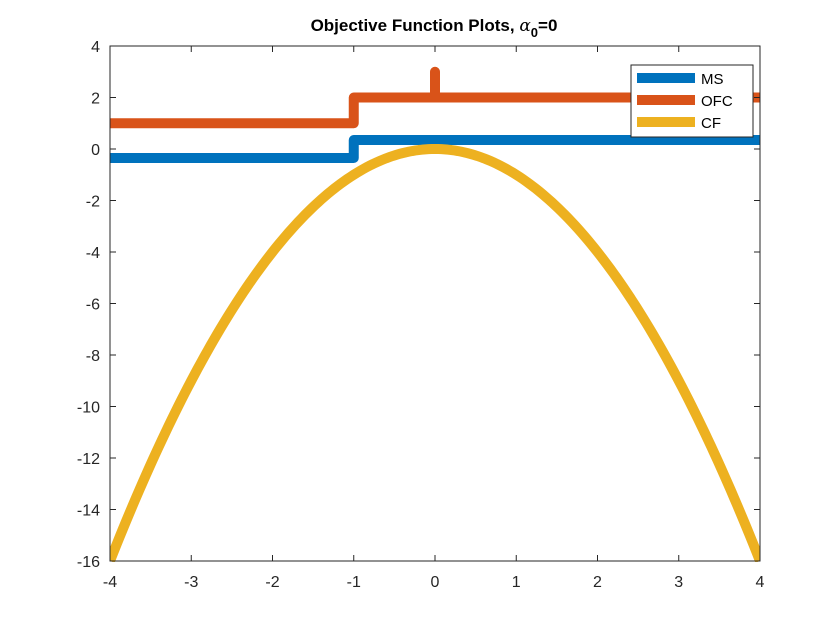 The height and width of the screenshot is (630, 840). What do you see at coordinates (435, 582) in the screenshot?
I see `x-tick-label: 0` at bounding box center [435, 582].